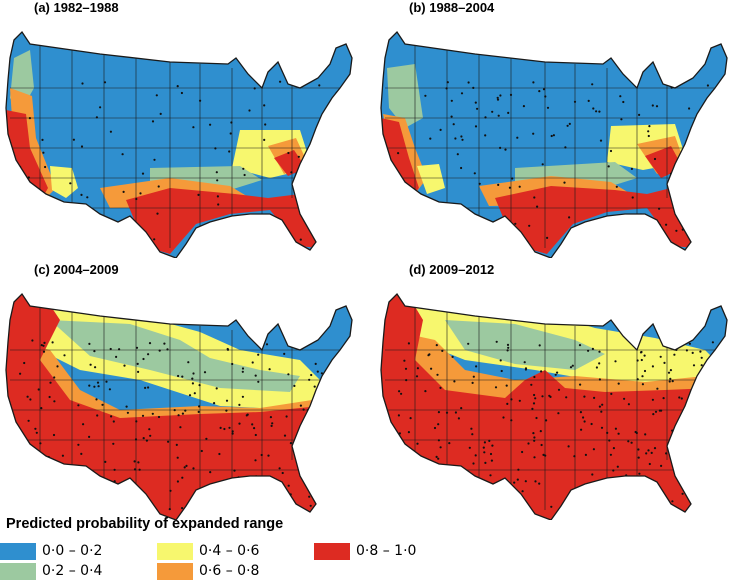 This screenshot has width=750, height=581. What do you see at coordinates (552, 368) in the screenshot?
I see `region-orange-d` at bounding box center [552, 368].